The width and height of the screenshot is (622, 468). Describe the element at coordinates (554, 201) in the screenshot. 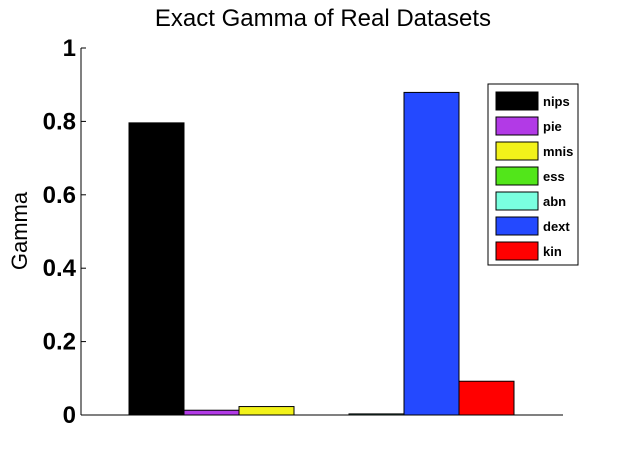

I see `legend-label-abn: abn` at that location.